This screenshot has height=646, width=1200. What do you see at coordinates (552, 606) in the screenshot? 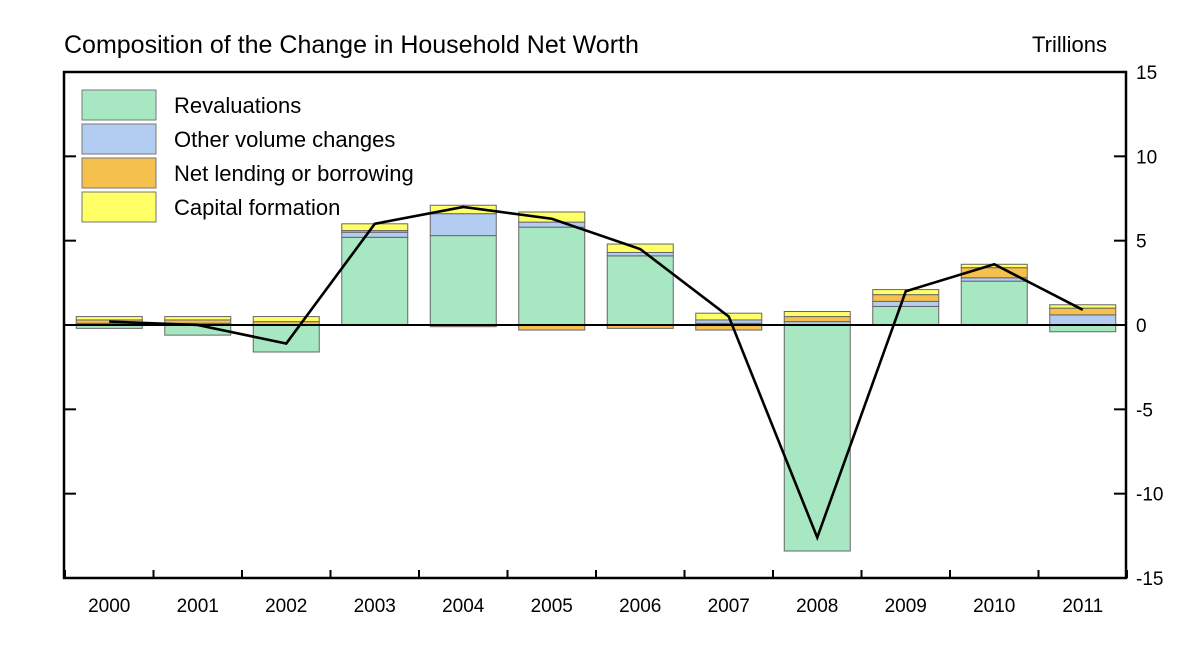
I see `x-tick-label: 2005` at bounding box center [552, 606].